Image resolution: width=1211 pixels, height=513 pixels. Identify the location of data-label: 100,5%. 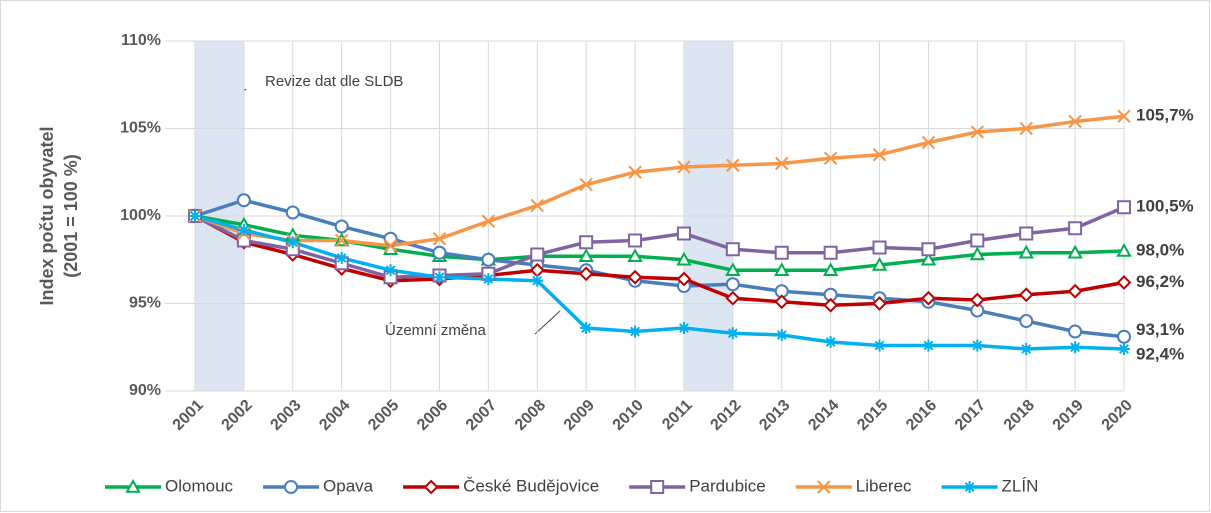
(1165, 206).